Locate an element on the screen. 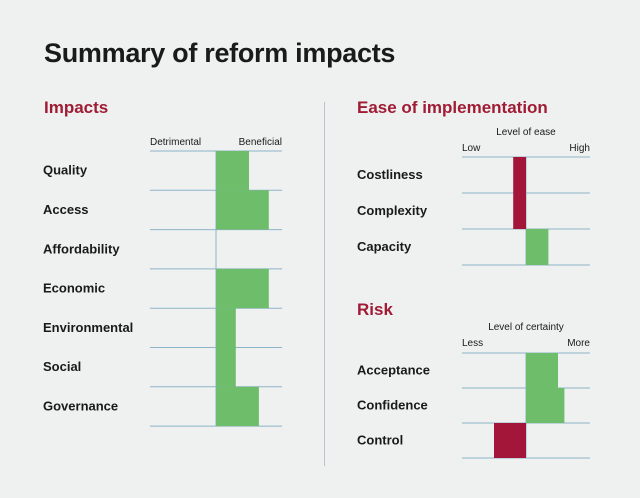  ease-row-label: Costliness is located at coordinates (390, 174).